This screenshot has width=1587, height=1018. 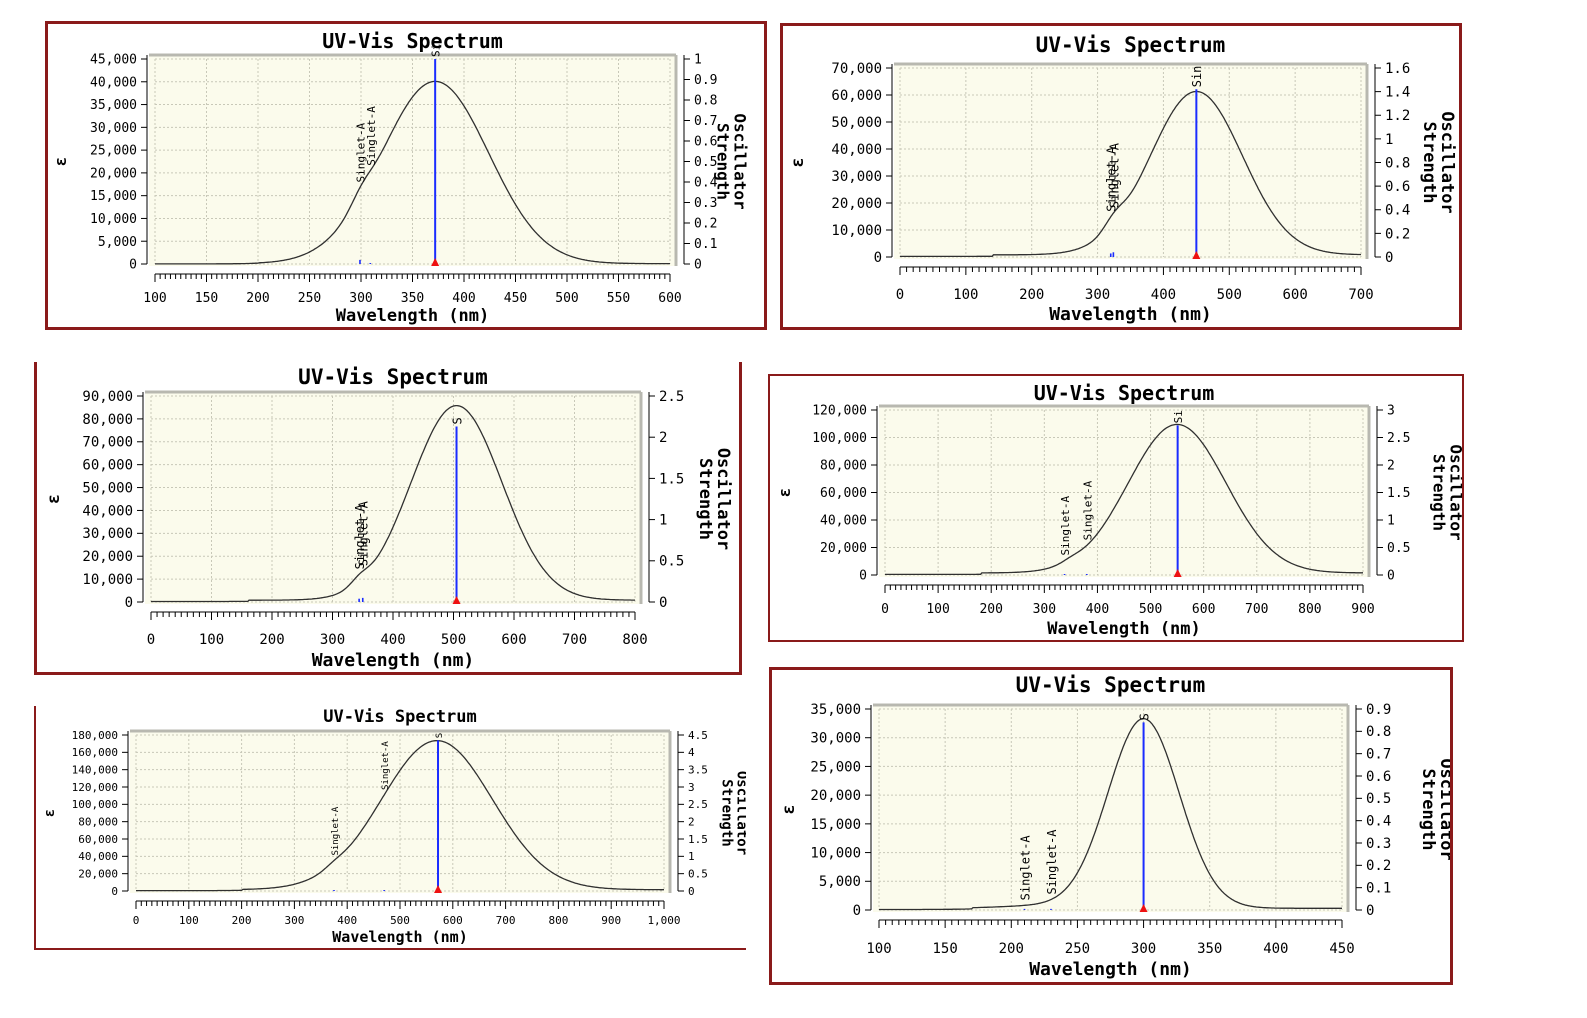 I want to click on x-tick-label: 0, so click(x=136, y=920).